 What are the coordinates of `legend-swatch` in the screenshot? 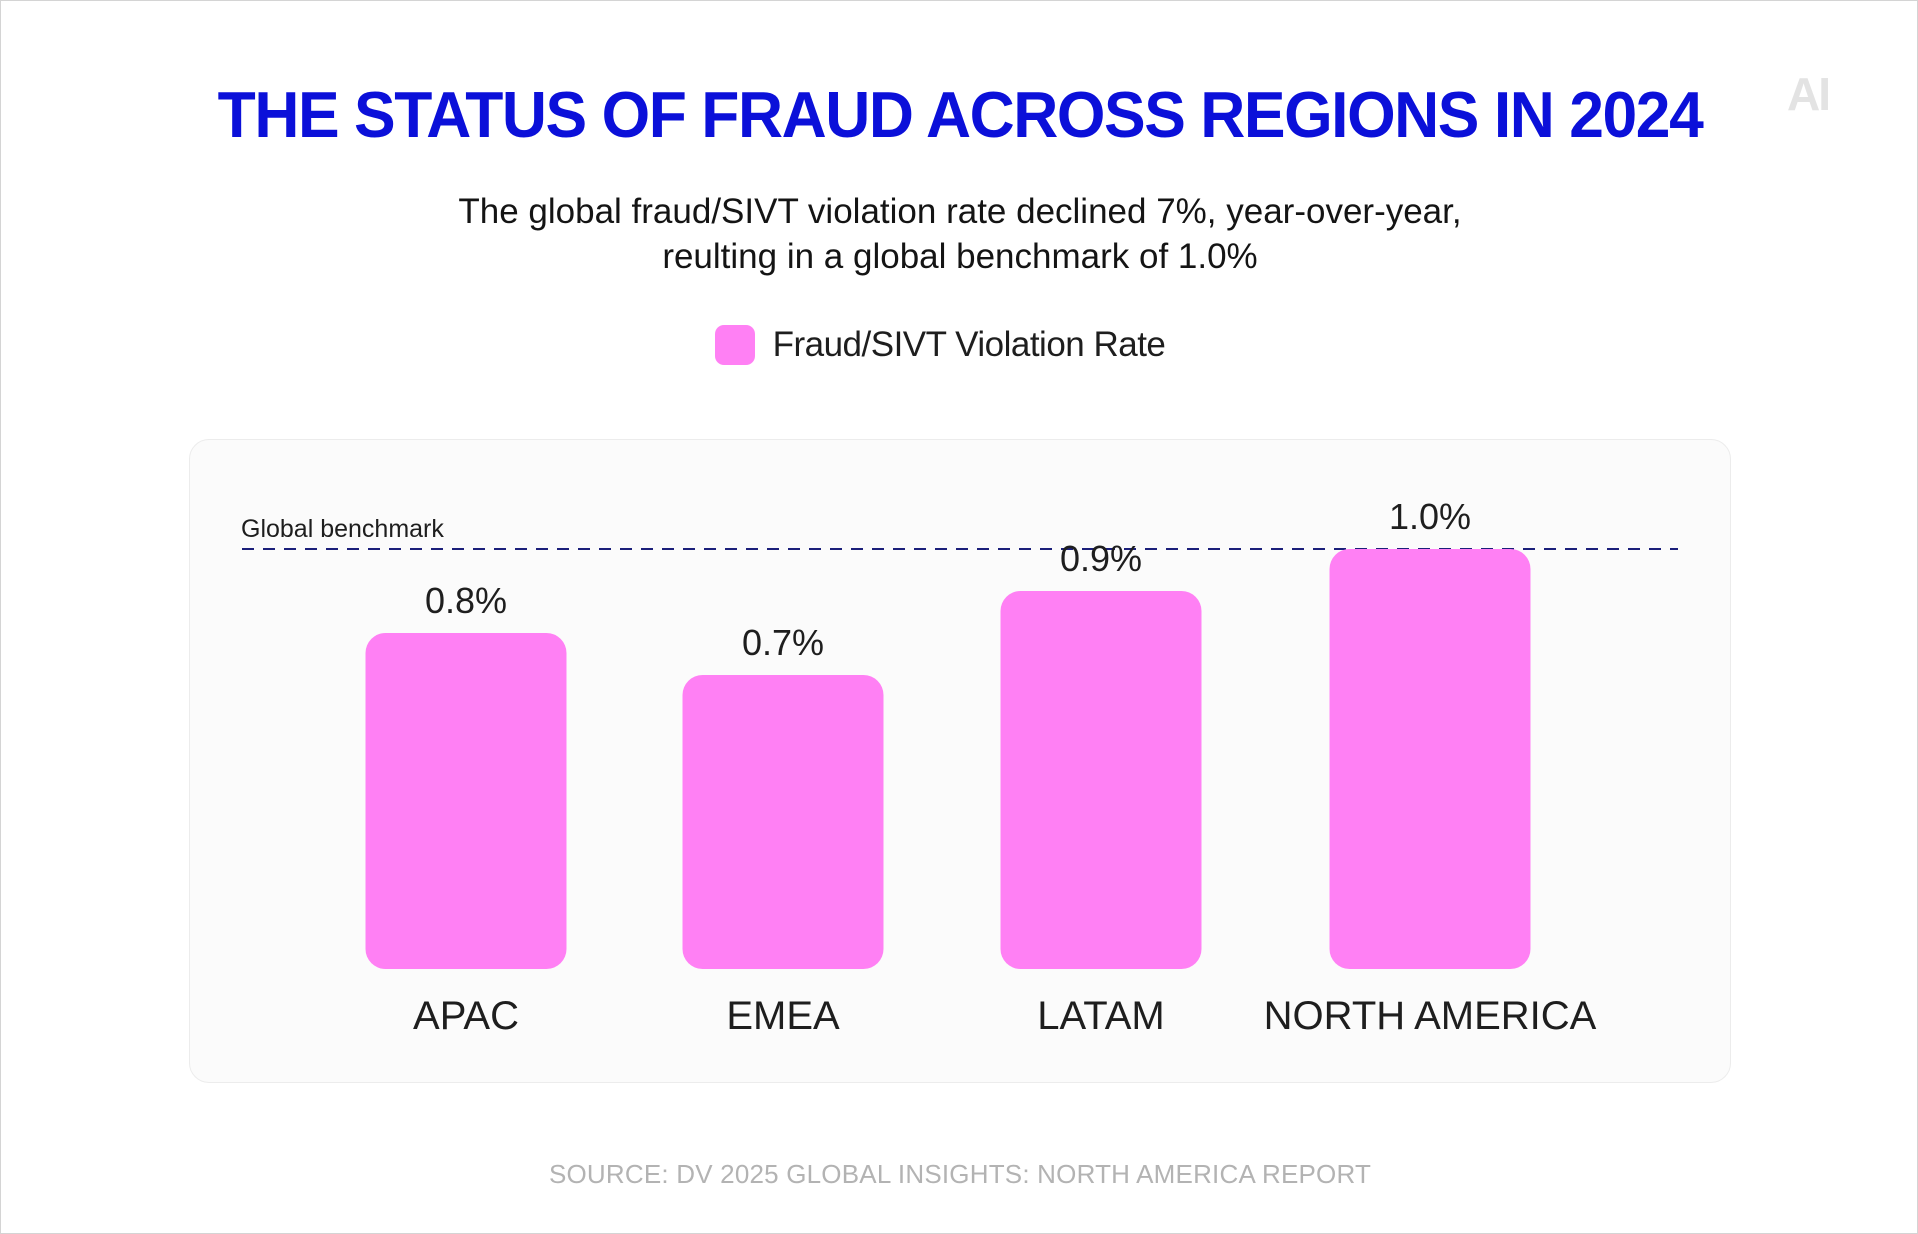 It's located at (734, 345).